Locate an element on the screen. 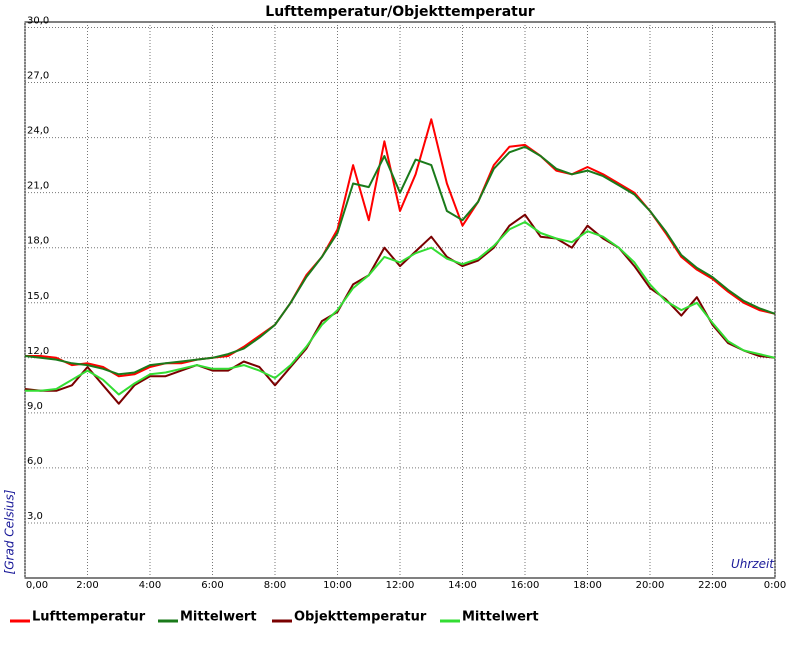 The height and width of the screenshot is (650, 800). x-tick-label: 10:00 is located at coordinates (337, 585).